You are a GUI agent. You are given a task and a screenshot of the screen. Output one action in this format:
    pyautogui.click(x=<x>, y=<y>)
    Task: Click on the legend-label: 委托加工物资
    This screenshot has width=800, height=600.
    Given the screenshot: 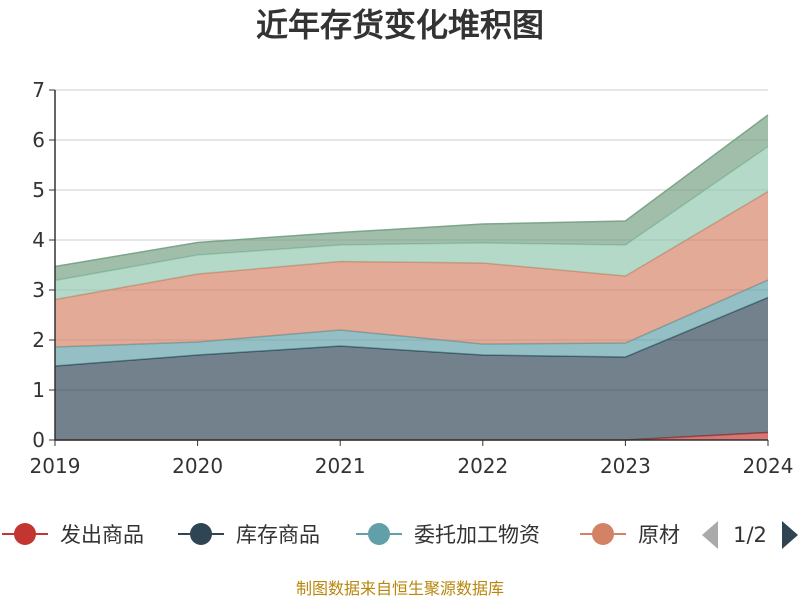 What is the action you would take?
    pyautogui.click(x=477, y=535)
    